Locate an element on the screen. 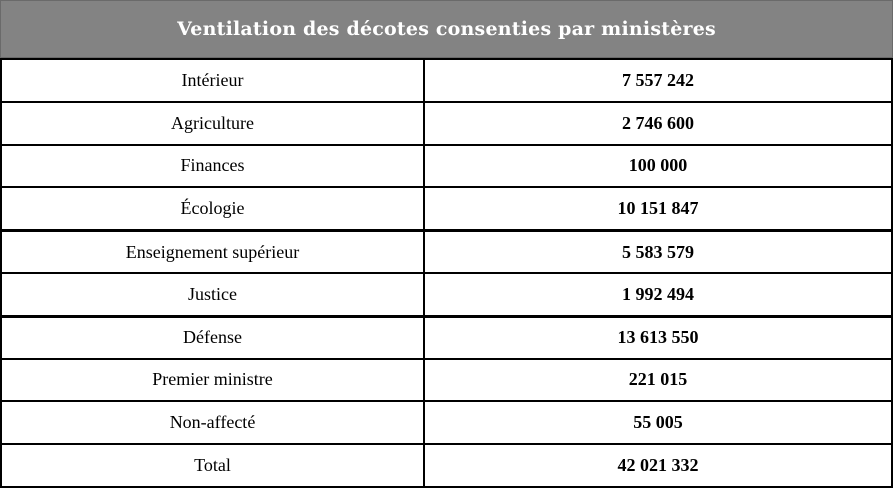 The width and height of the screenshot is (893, 488). ministry-label: Défense is located at coordinates (213, 337).